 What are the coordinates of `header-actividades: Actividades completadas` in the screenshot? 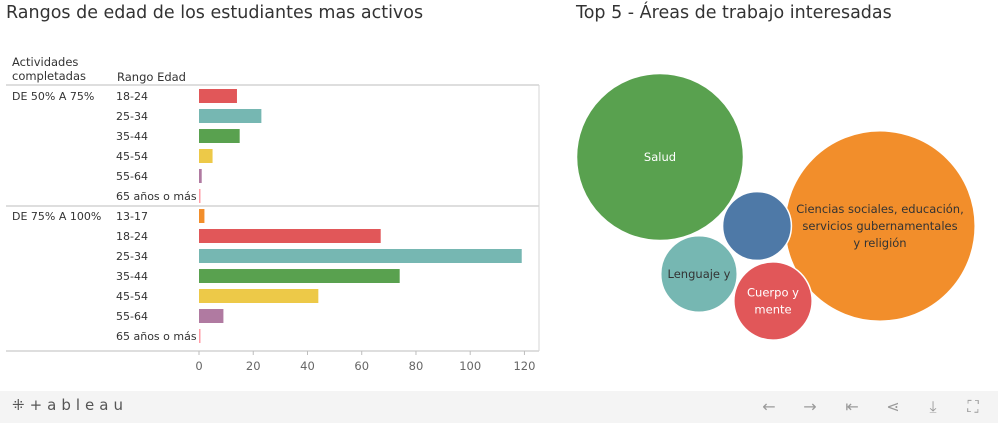 It's located at (49, 69).